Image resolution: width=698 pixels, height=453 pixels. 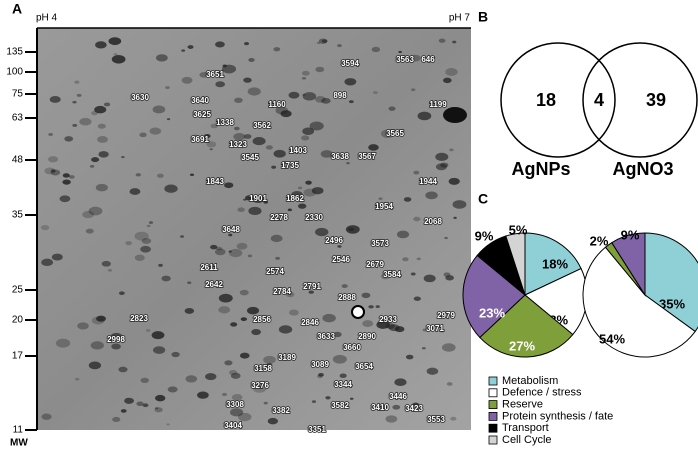 I want to click on spot-label: 3691, so click(x=200, y=139).